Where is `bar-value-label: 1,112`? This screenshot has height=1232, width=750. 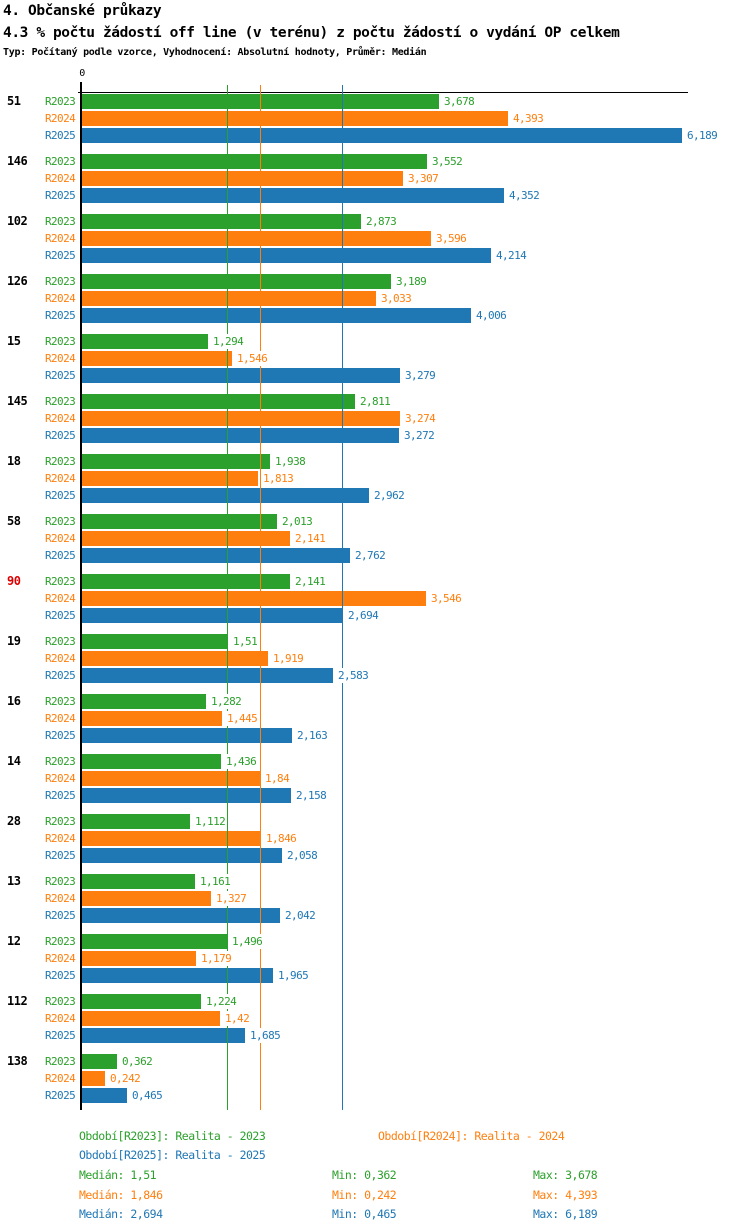 bar-value-label: 1,112 is located at coordinates (210, 821).